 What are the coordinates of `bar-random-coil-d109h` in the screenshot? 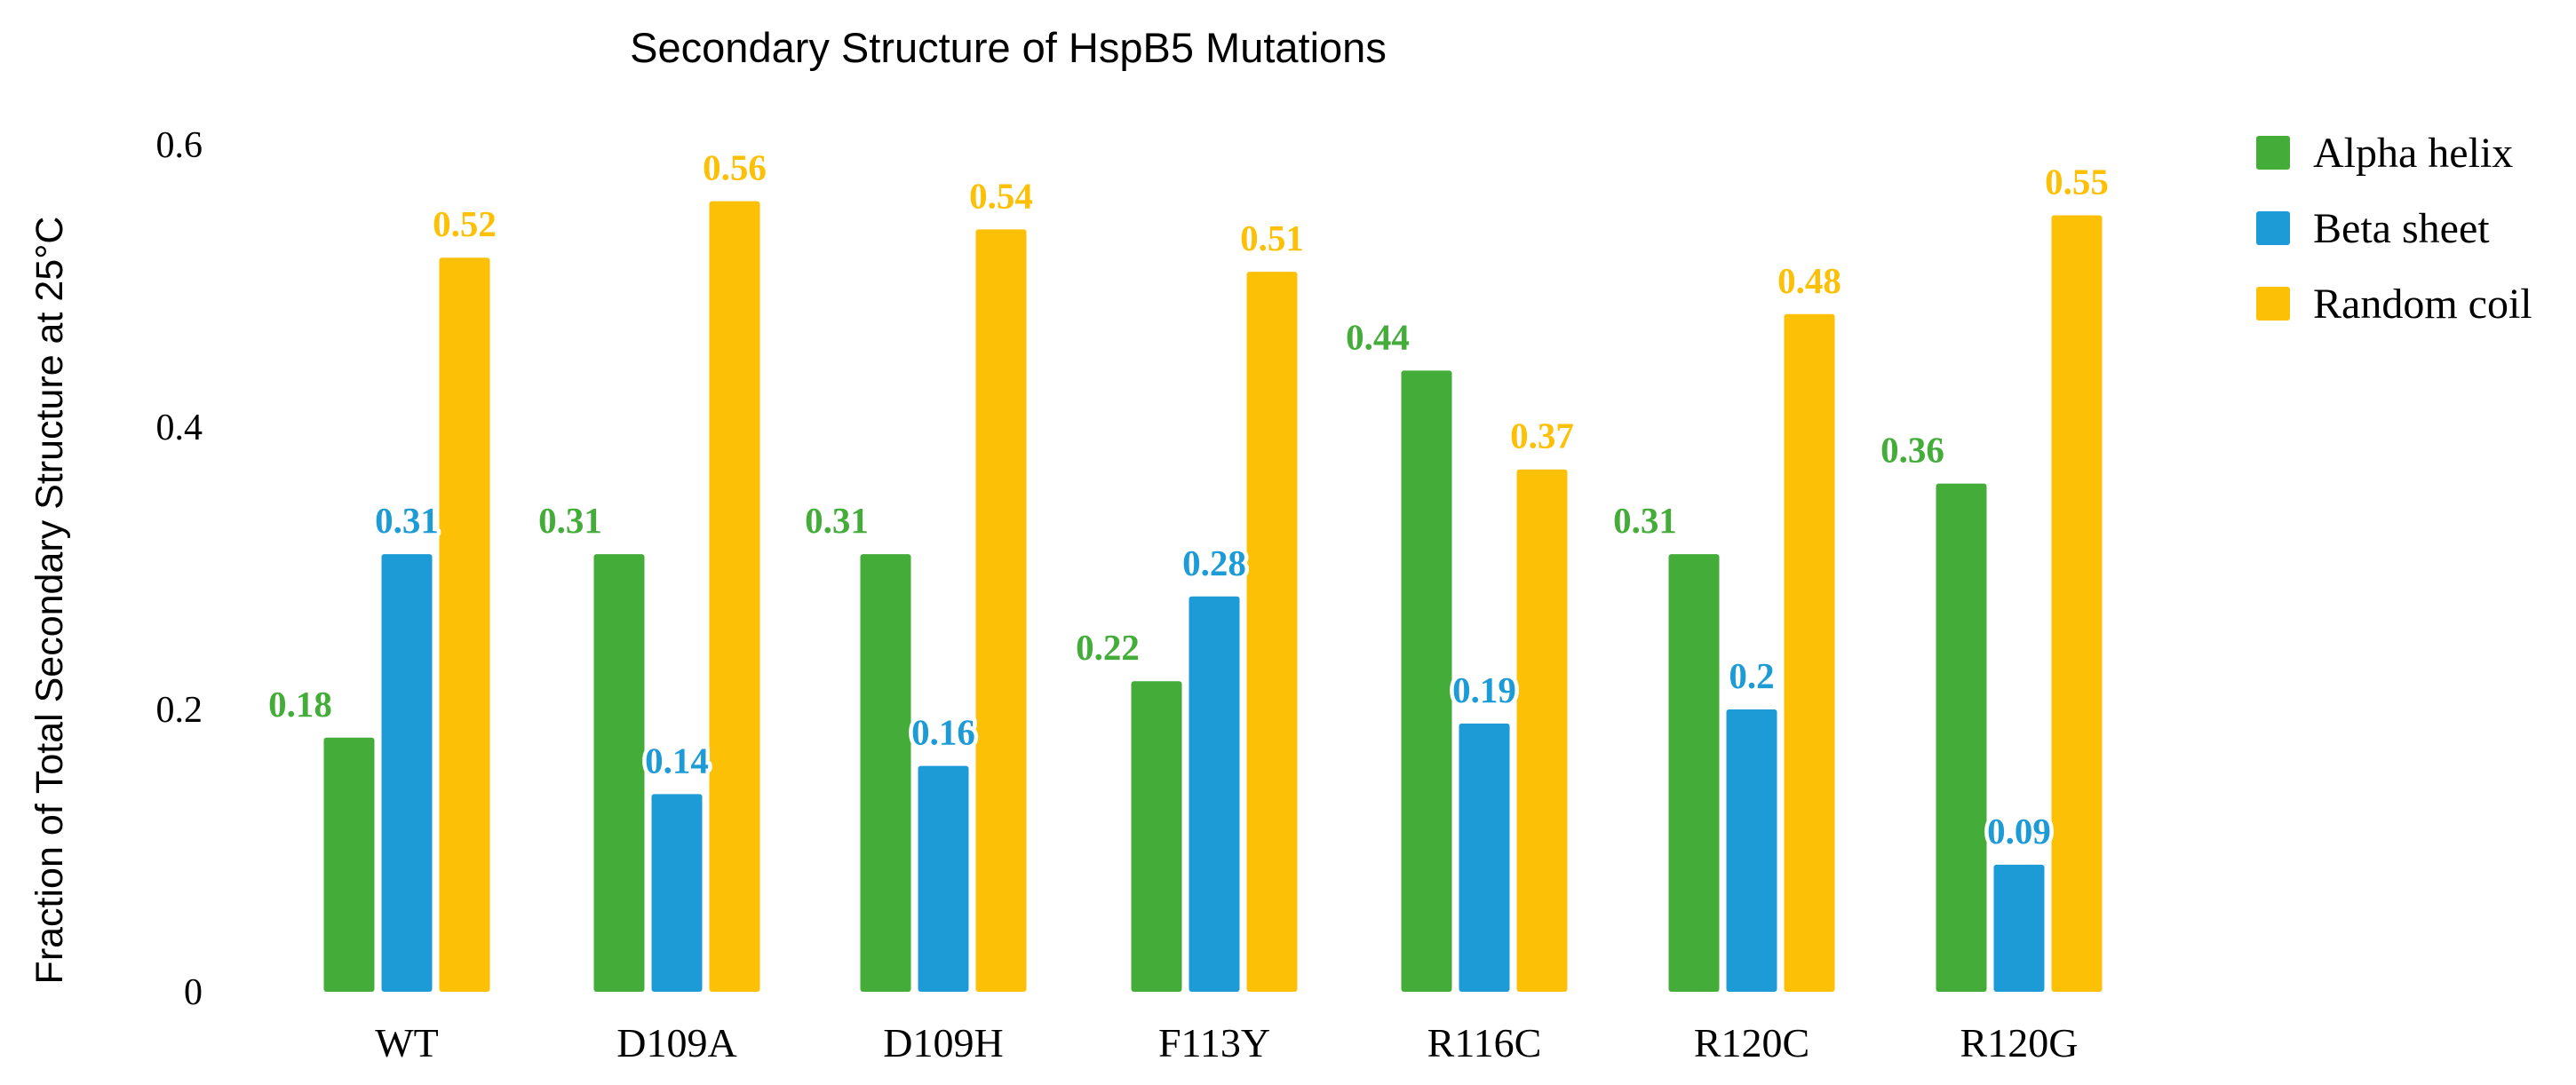 It's located at (1001, 610).